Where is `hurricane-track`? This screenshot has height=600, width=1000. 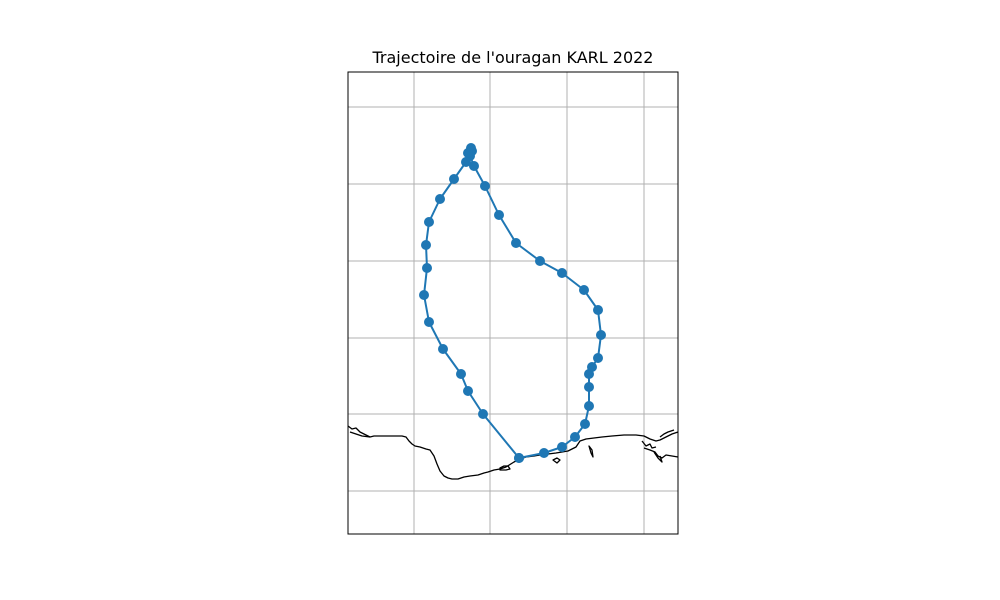
hurricane-track is located at coordinates (512, 303).